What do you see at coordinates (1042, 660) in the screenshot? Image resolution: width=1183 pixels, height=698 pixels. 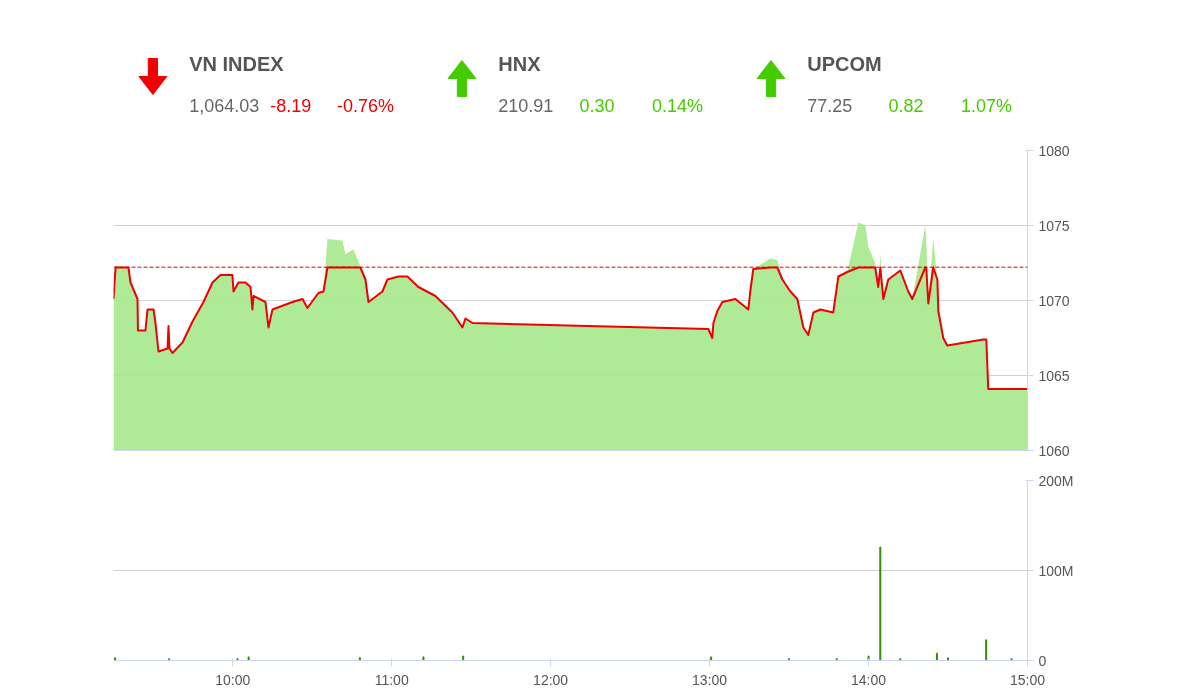 I see `y-tick-label: 0` at bounding box center [1042, 660].